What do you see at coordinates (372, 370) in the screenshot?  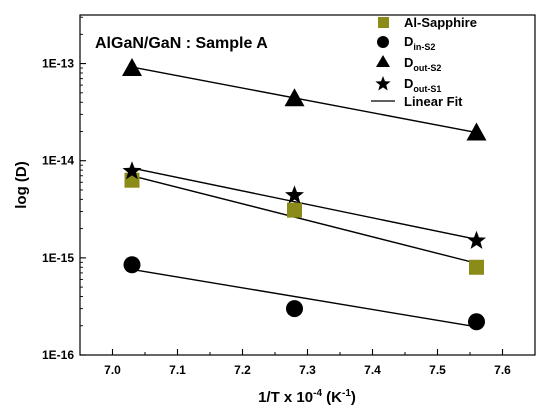 I see `x-tick-label: 7.4` at bounding box center [372, 370].